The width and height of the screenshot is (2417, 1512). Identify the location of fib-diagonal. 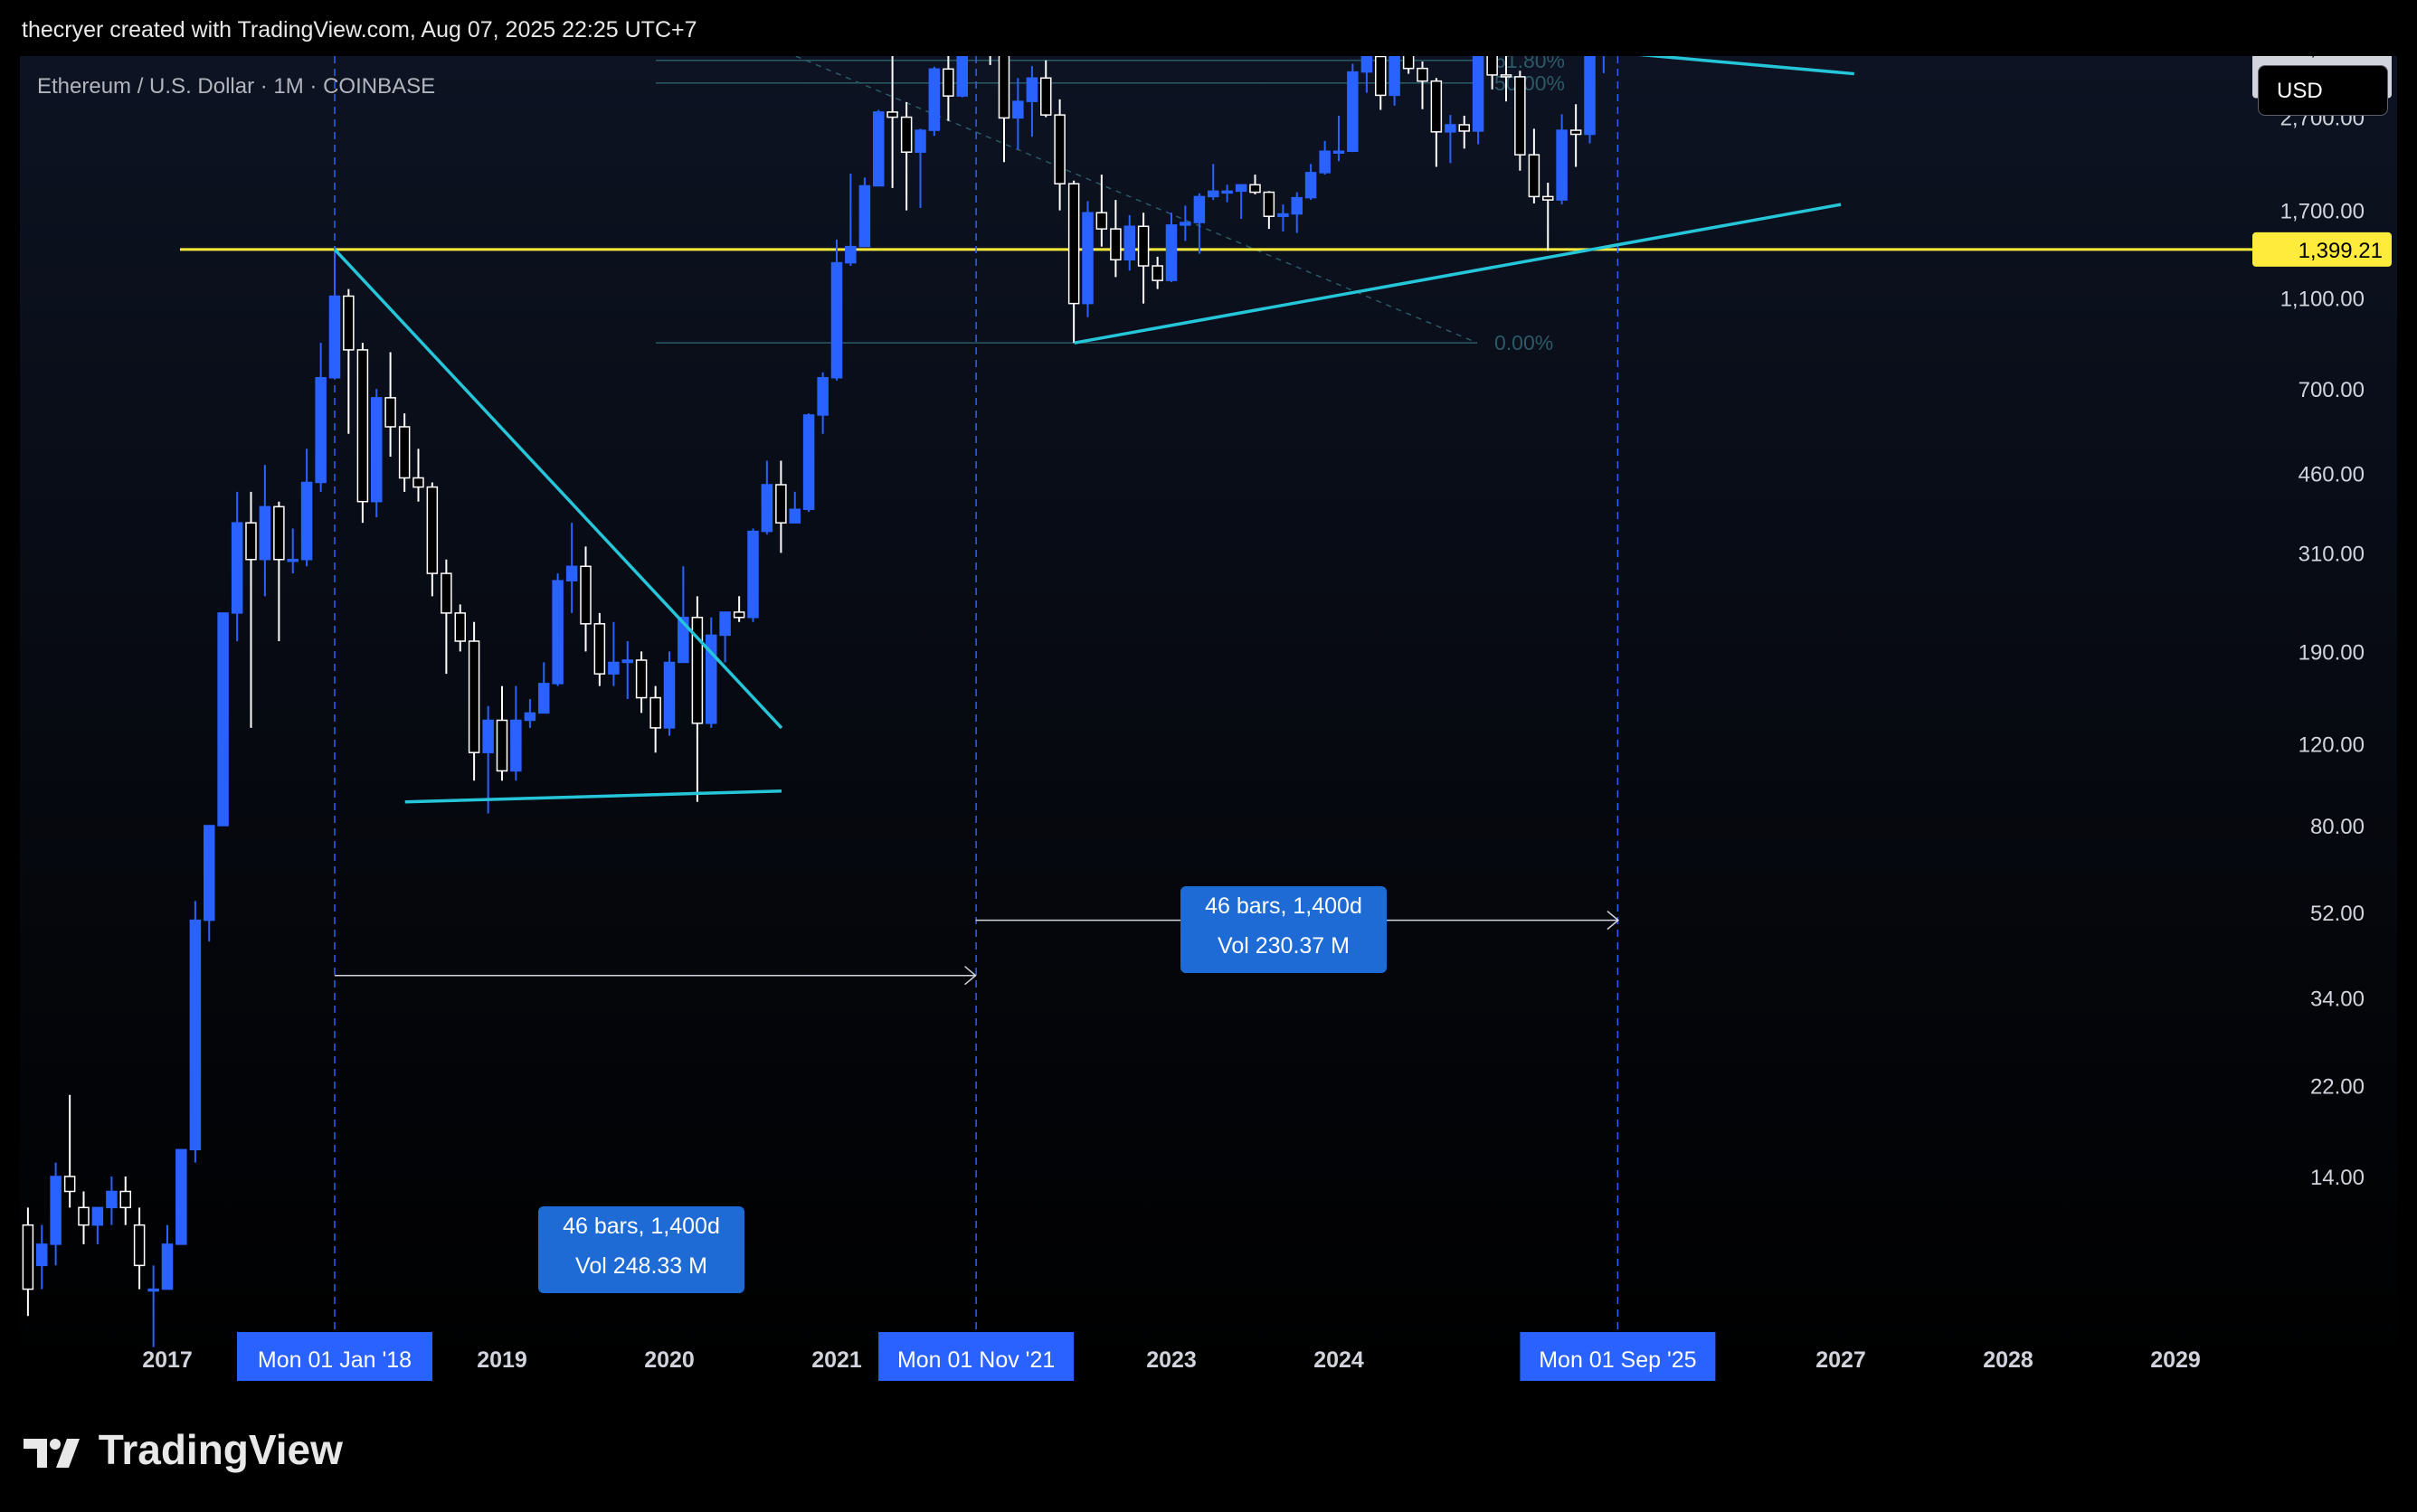
(1135, 200).